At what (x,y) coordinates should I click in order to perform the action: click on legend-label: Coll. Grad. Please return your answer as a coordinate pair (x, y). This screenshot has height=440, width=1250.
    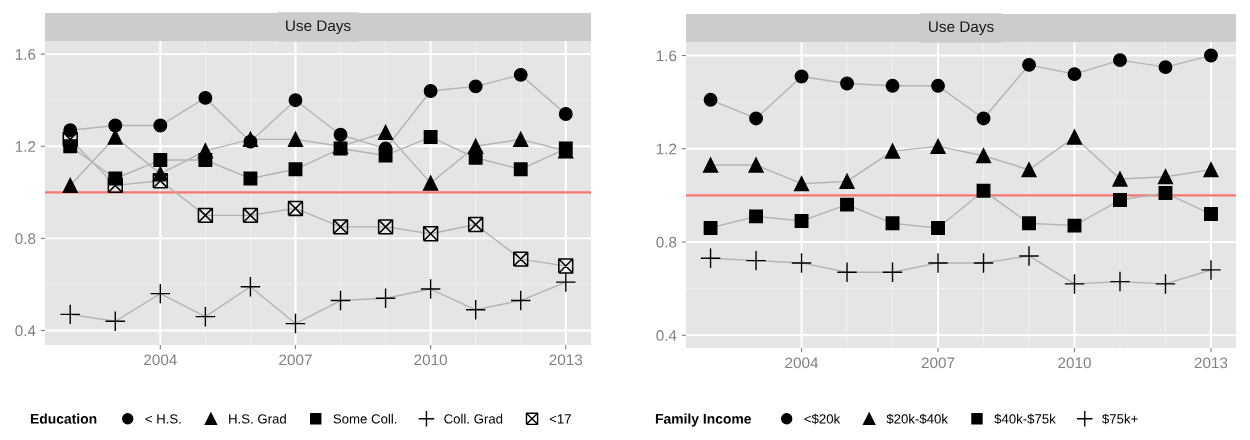
    Looking at the image, I should click on (473, 418).